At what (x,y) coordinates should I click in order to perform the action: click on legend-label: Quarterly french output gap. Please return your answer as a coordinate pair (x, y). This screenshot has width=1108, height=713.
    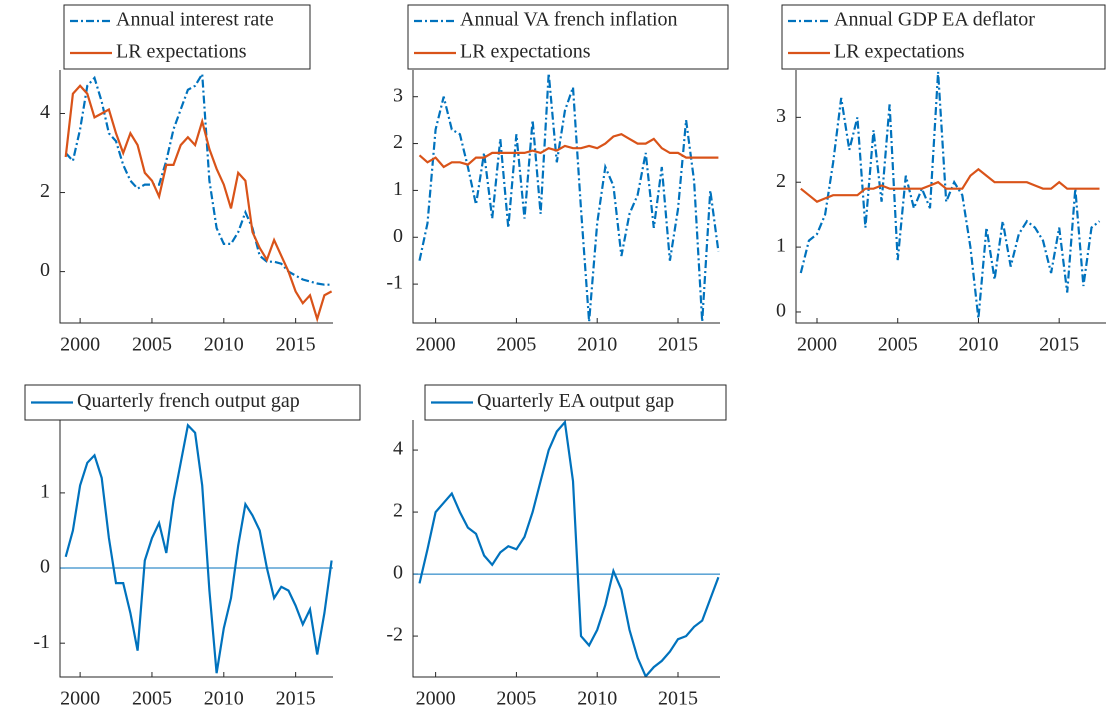
    Looking at the image, I should click on (188, 401).